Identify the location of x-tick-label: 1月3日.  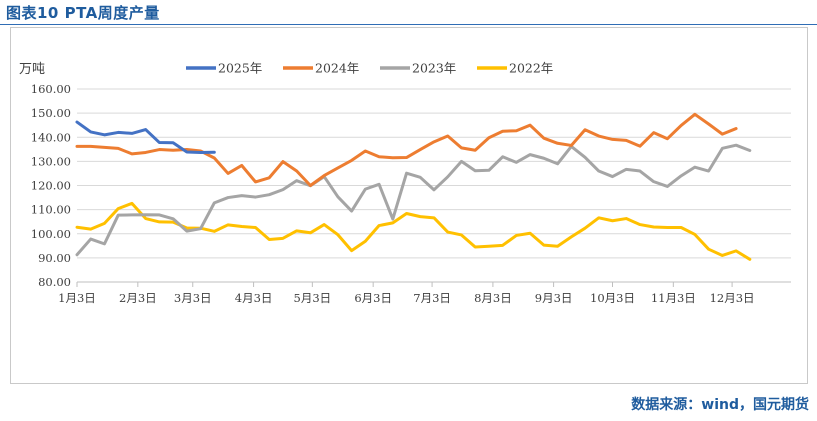
(77, 298).